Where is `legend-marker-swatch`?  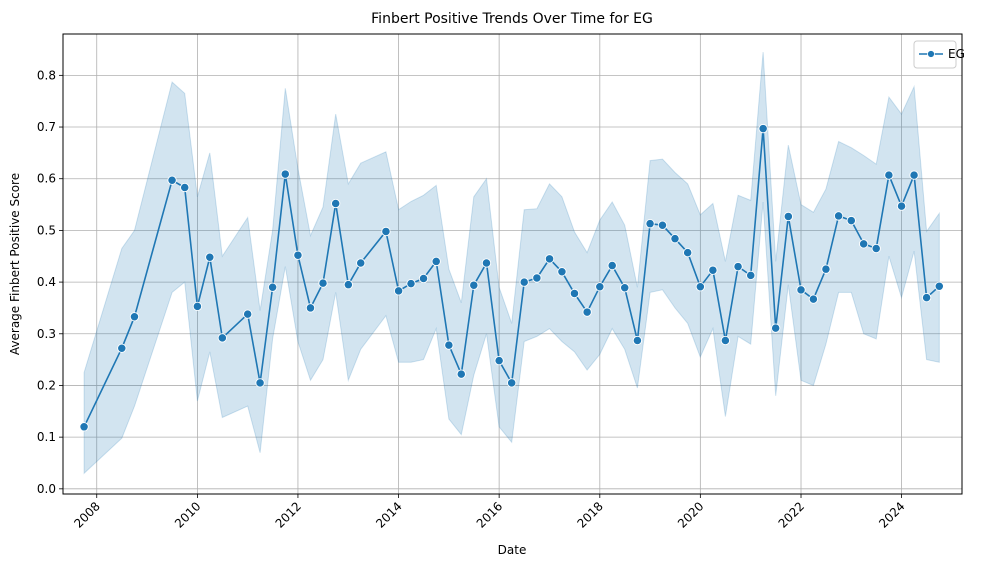
legend-marker-swatch is located at coordinates (931, 54).